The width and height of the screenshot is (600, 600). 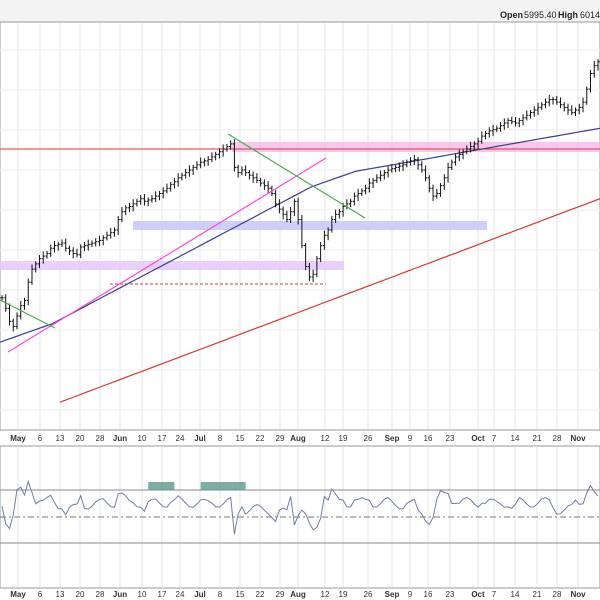 What do you see at coordinates (515, 438) in the screenshot?
I see `date-tick-label: 14` at bounding box center [515, 438].